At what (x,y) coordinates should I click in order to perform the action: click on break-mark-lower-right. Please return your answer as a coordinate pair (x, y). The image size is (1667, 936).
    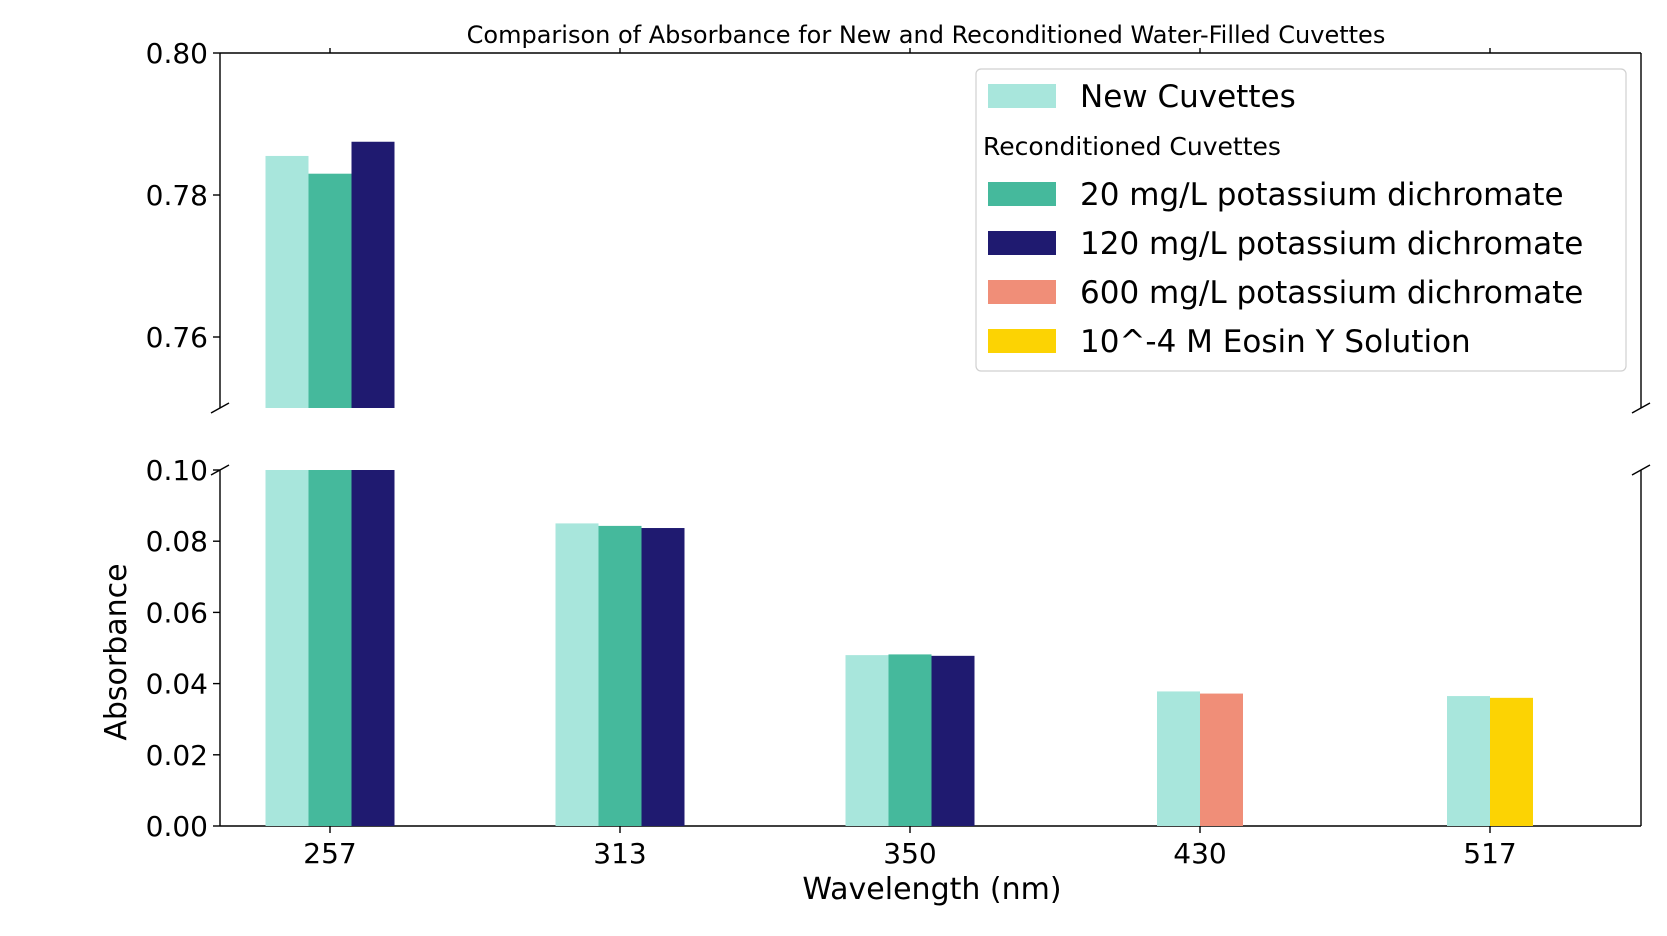
    Looking at the image, I should click on (1641, 470).